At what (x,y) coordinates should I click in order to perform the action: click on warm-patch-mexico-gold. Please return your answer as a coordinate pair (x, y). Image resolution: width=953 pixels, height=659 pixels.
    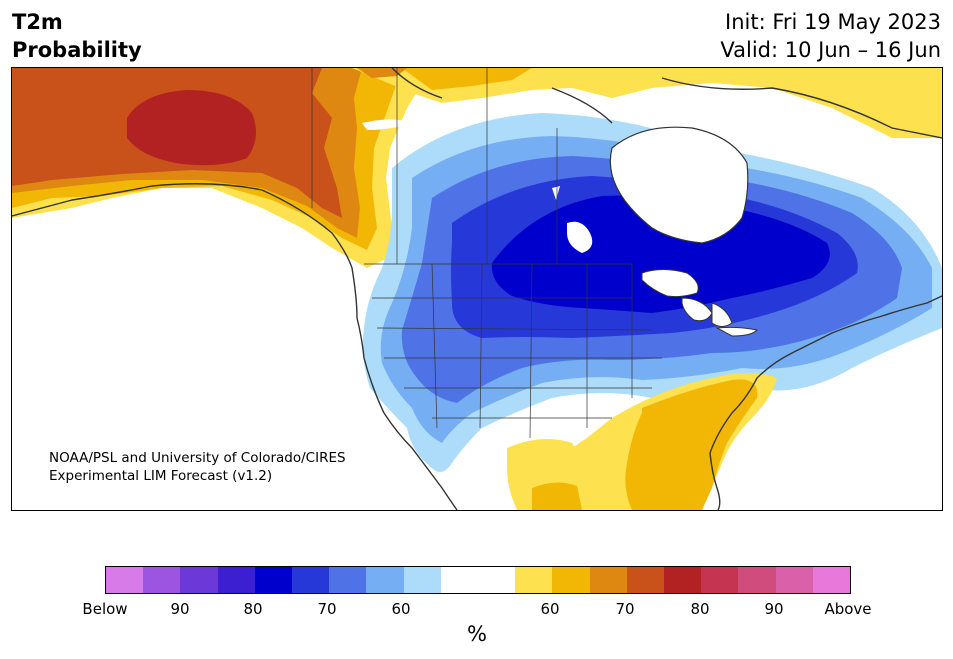
    Looking at the image, I should click on (557, 496).